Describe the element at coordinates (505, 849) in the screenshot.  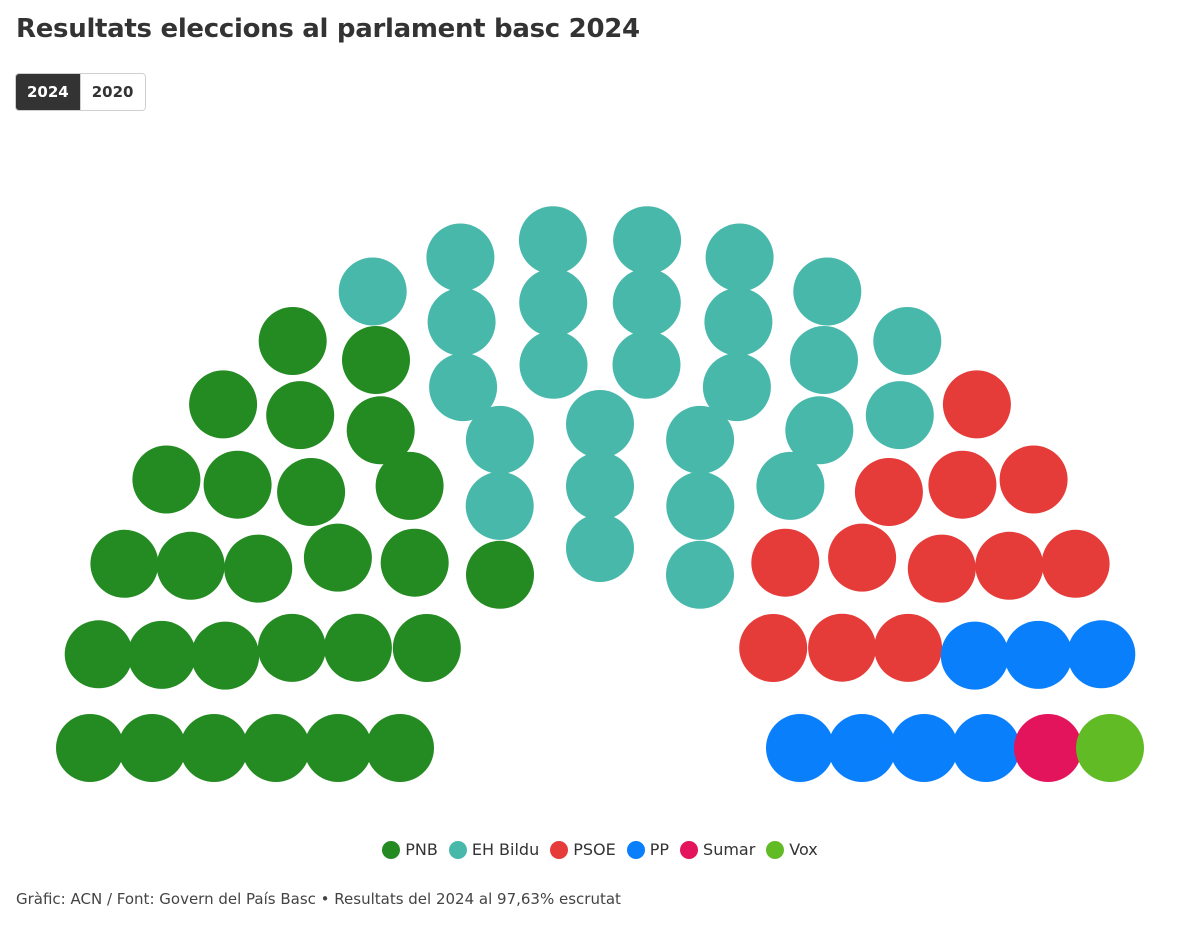
I see `legend-label: EH Bildu` at that location.